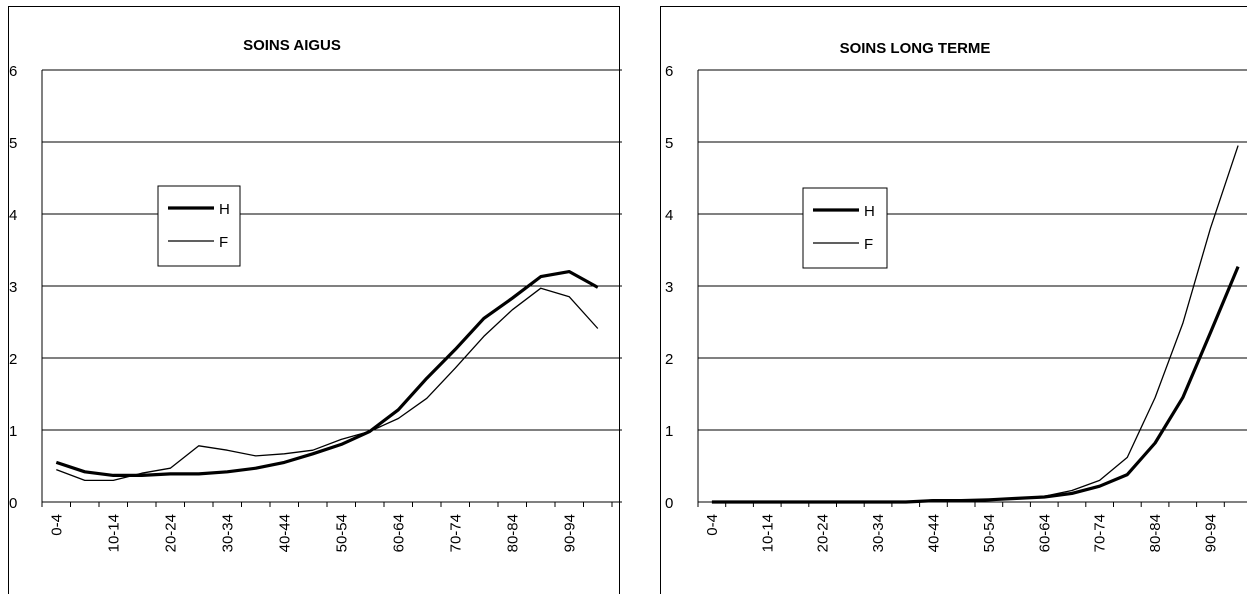  What do you see at coordinates (915, 48) in the screenshot?
I see `chart-title: SOINS LONG TERME` at bounding box center [915, 48].